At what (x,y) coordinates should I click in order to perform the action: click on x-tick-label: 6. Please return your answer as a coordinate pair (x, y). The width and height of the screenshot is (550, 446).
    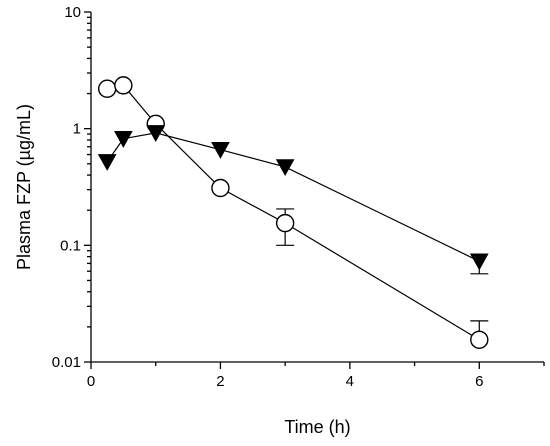
    Looking at the image, I should click on (479, 381).